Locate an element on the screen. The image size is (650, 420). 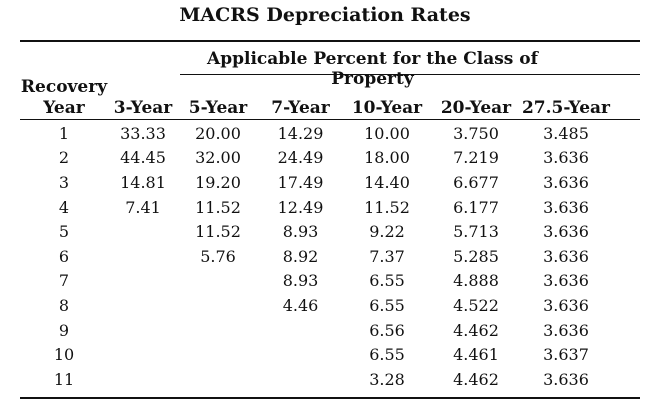
recovery-year-cell: 5 is located at coordinates (64, 232).